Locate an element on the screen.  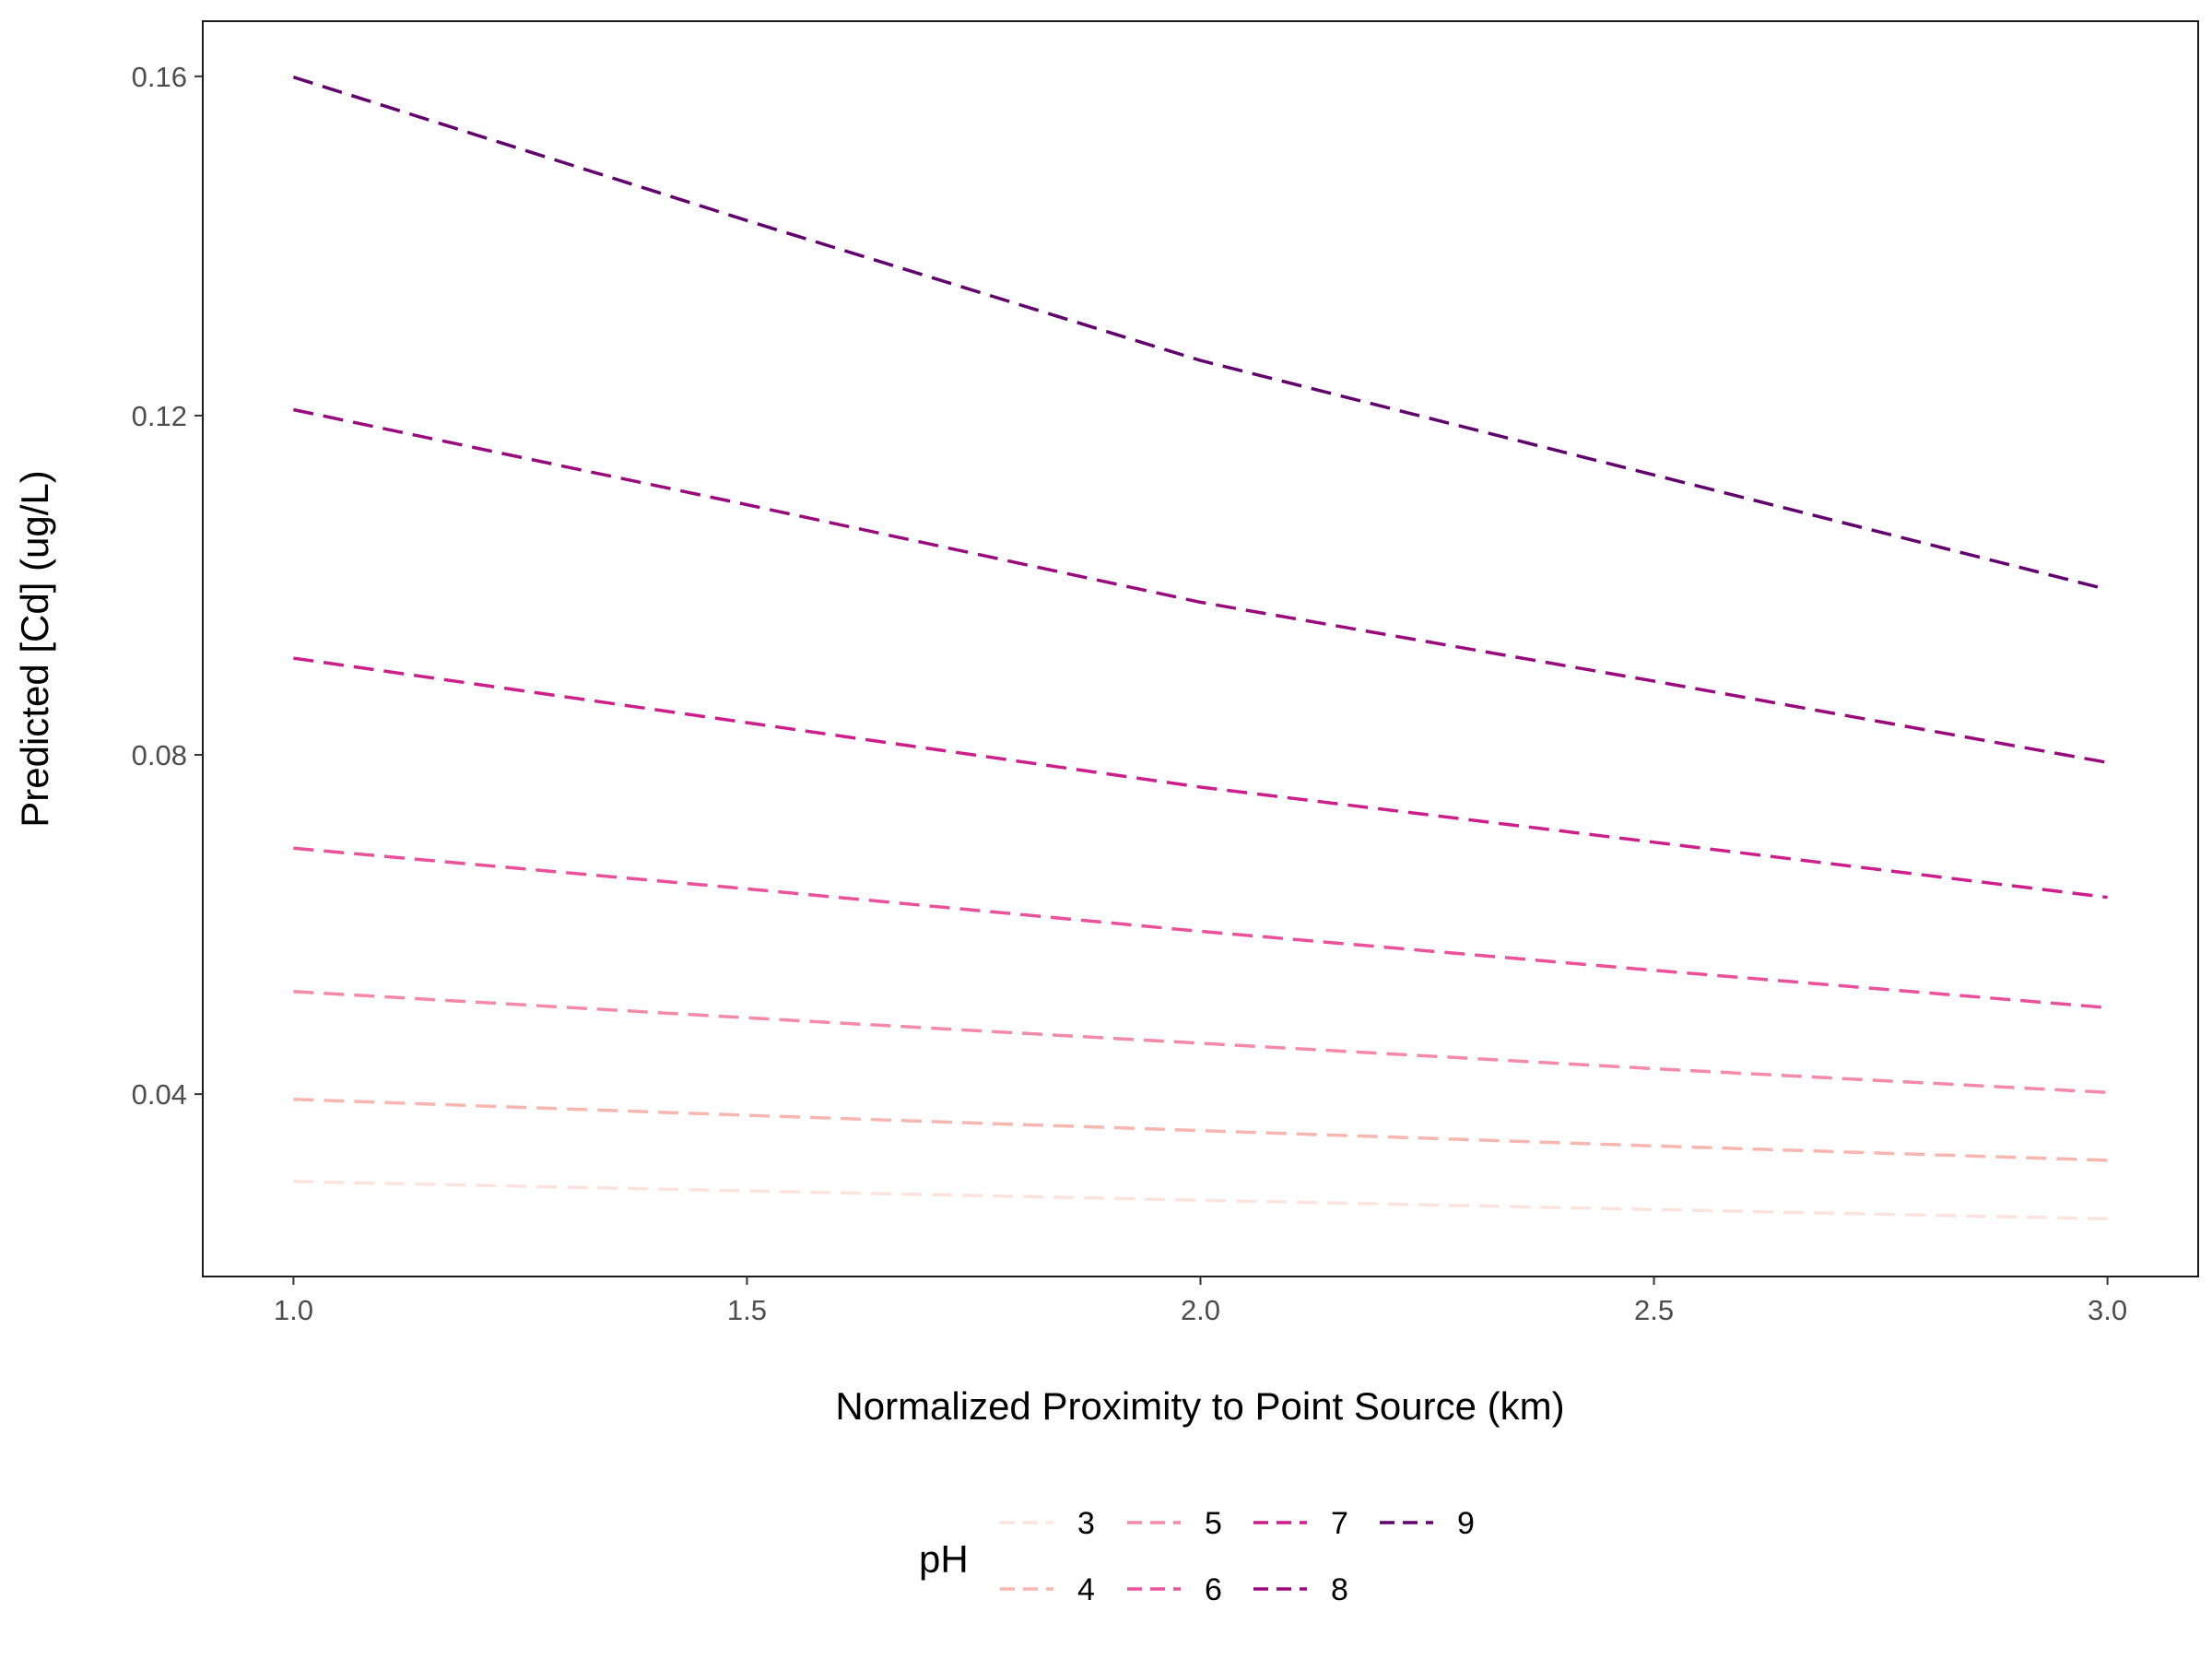
y-axis-title: Predicted [Cd] (ug/L) is located at coordinates (34, 649).